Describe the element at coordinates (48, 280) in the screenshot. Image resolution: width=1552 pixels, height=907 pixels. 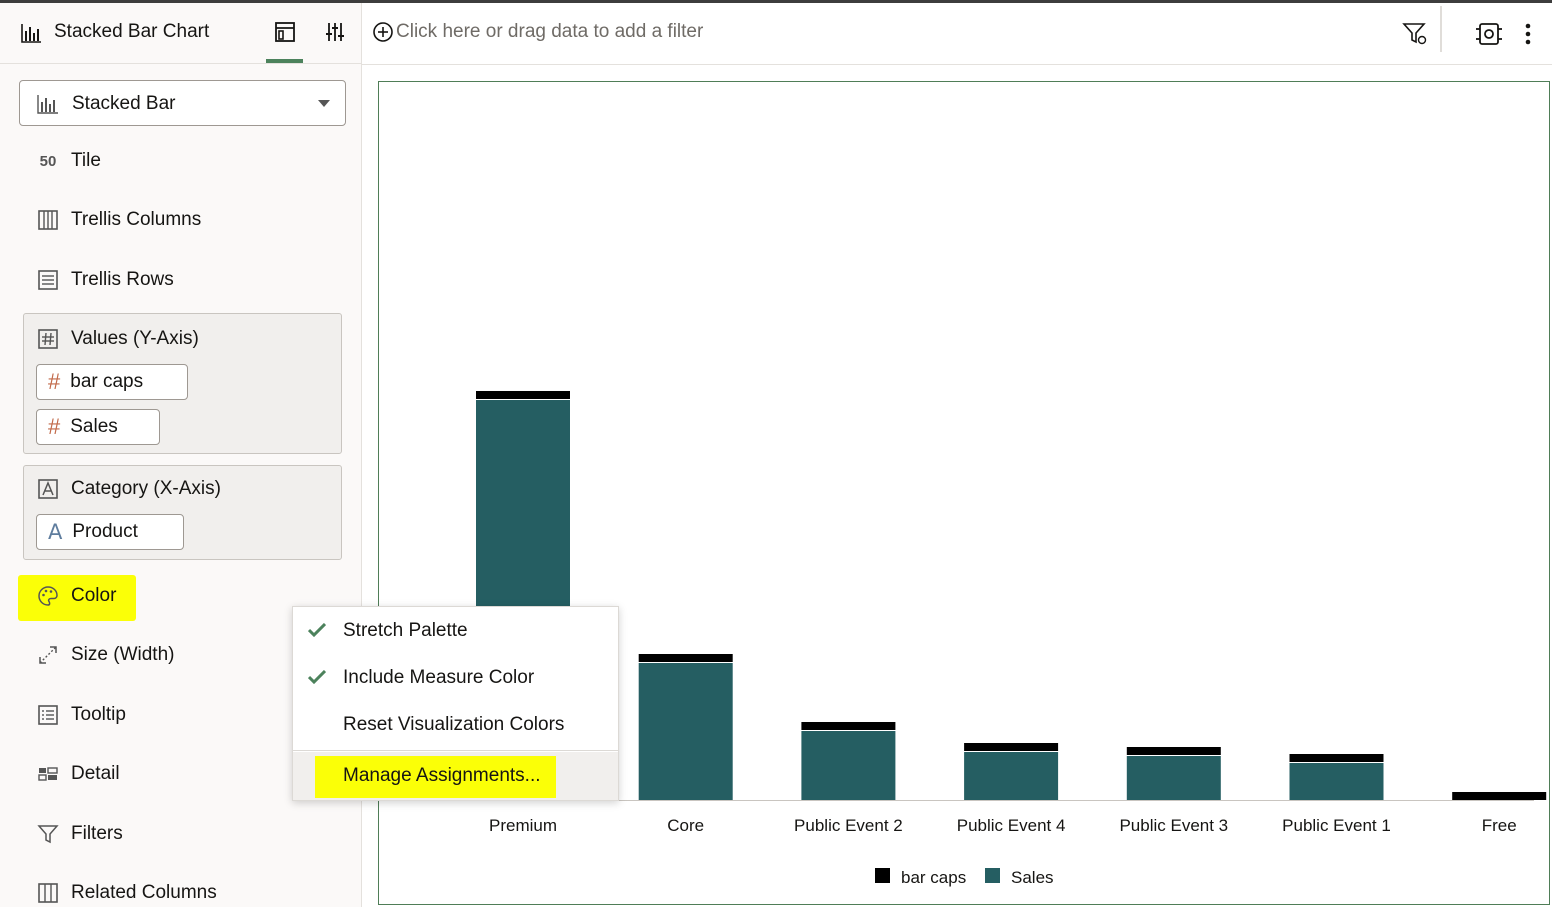
I see `trellis-rows-icon` at that location.